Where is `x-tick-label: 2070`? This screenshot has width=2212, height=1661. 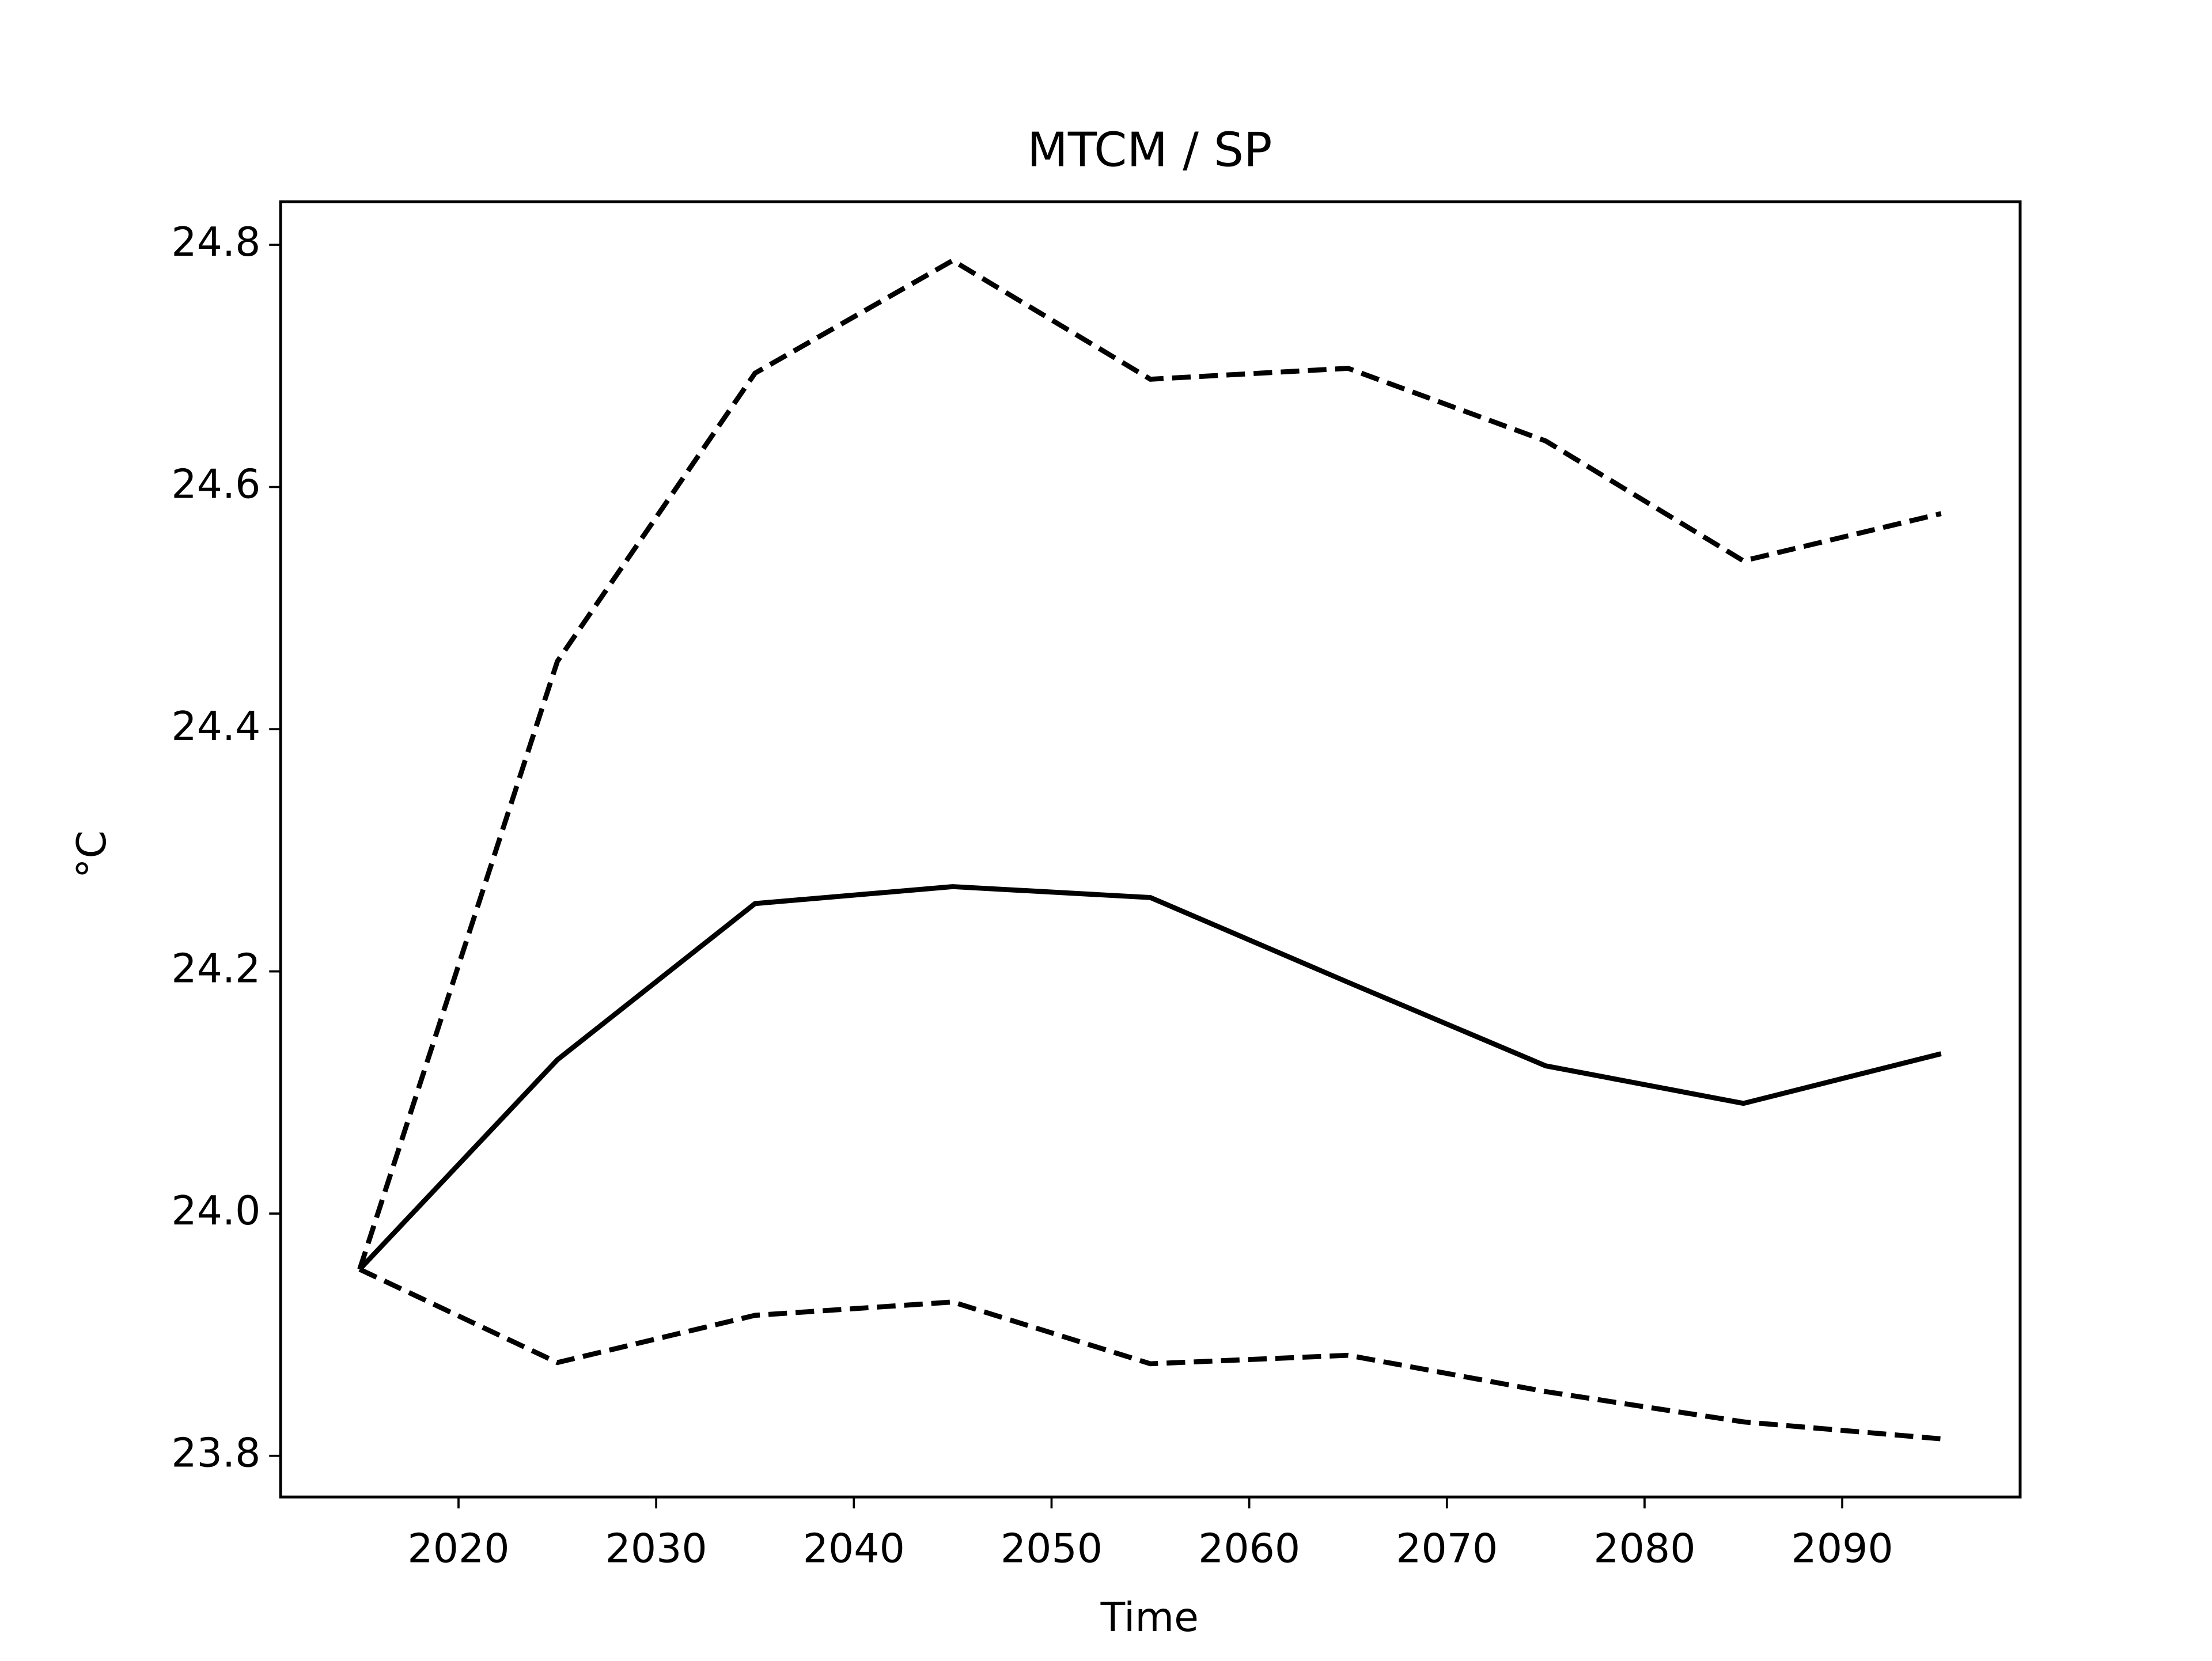 x-tick-label: 2070 is located at coordinates (1447, 1549).